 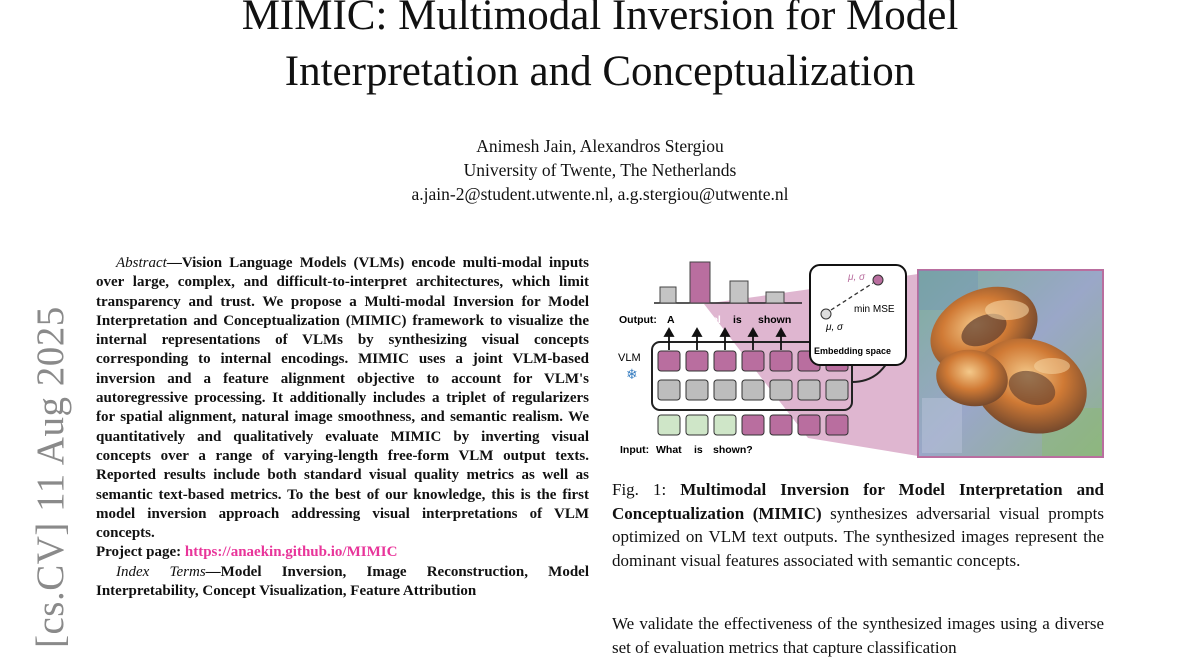 What do you see at coordinates (856, 277) in the screenshot?
I see `mu-sigma-target: μ, σ` at bounding box center [856, 277].